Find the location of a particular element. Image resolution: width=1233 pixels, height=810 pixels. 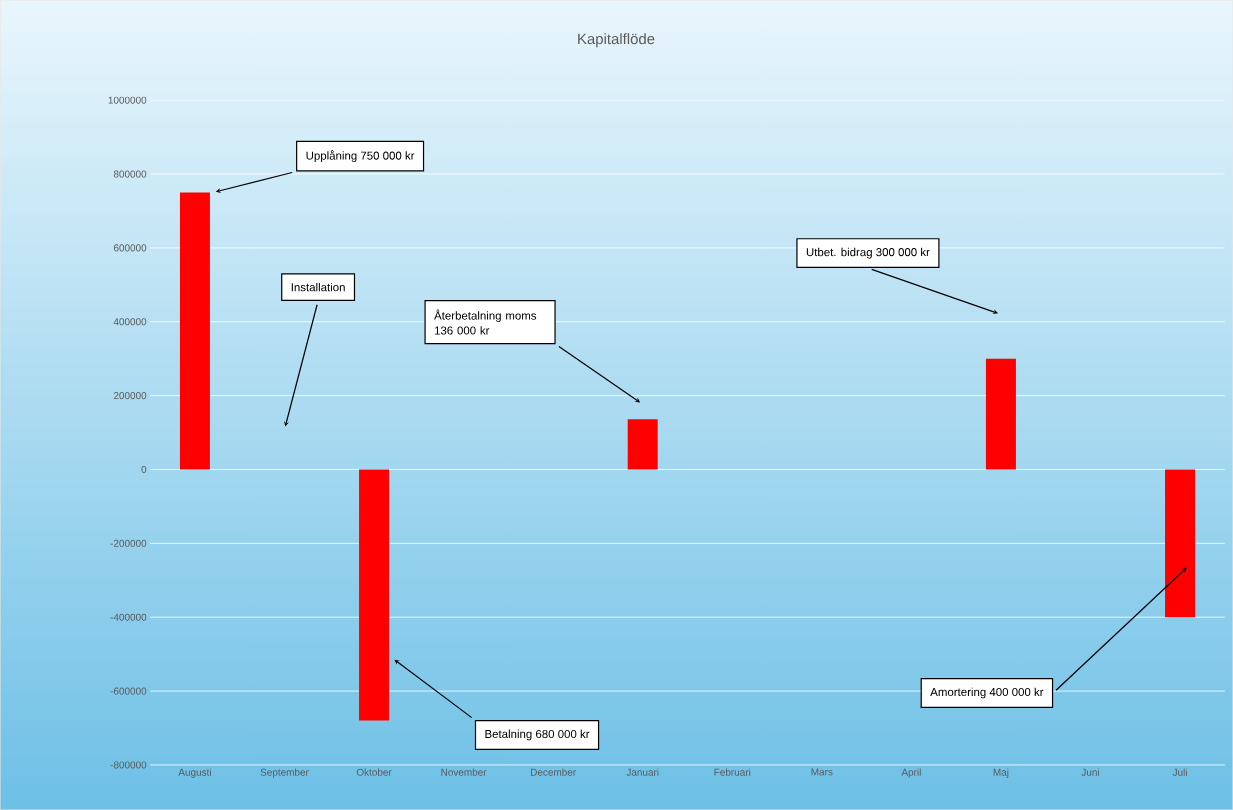

annotation: Installation is located at coordinates (318, 287).